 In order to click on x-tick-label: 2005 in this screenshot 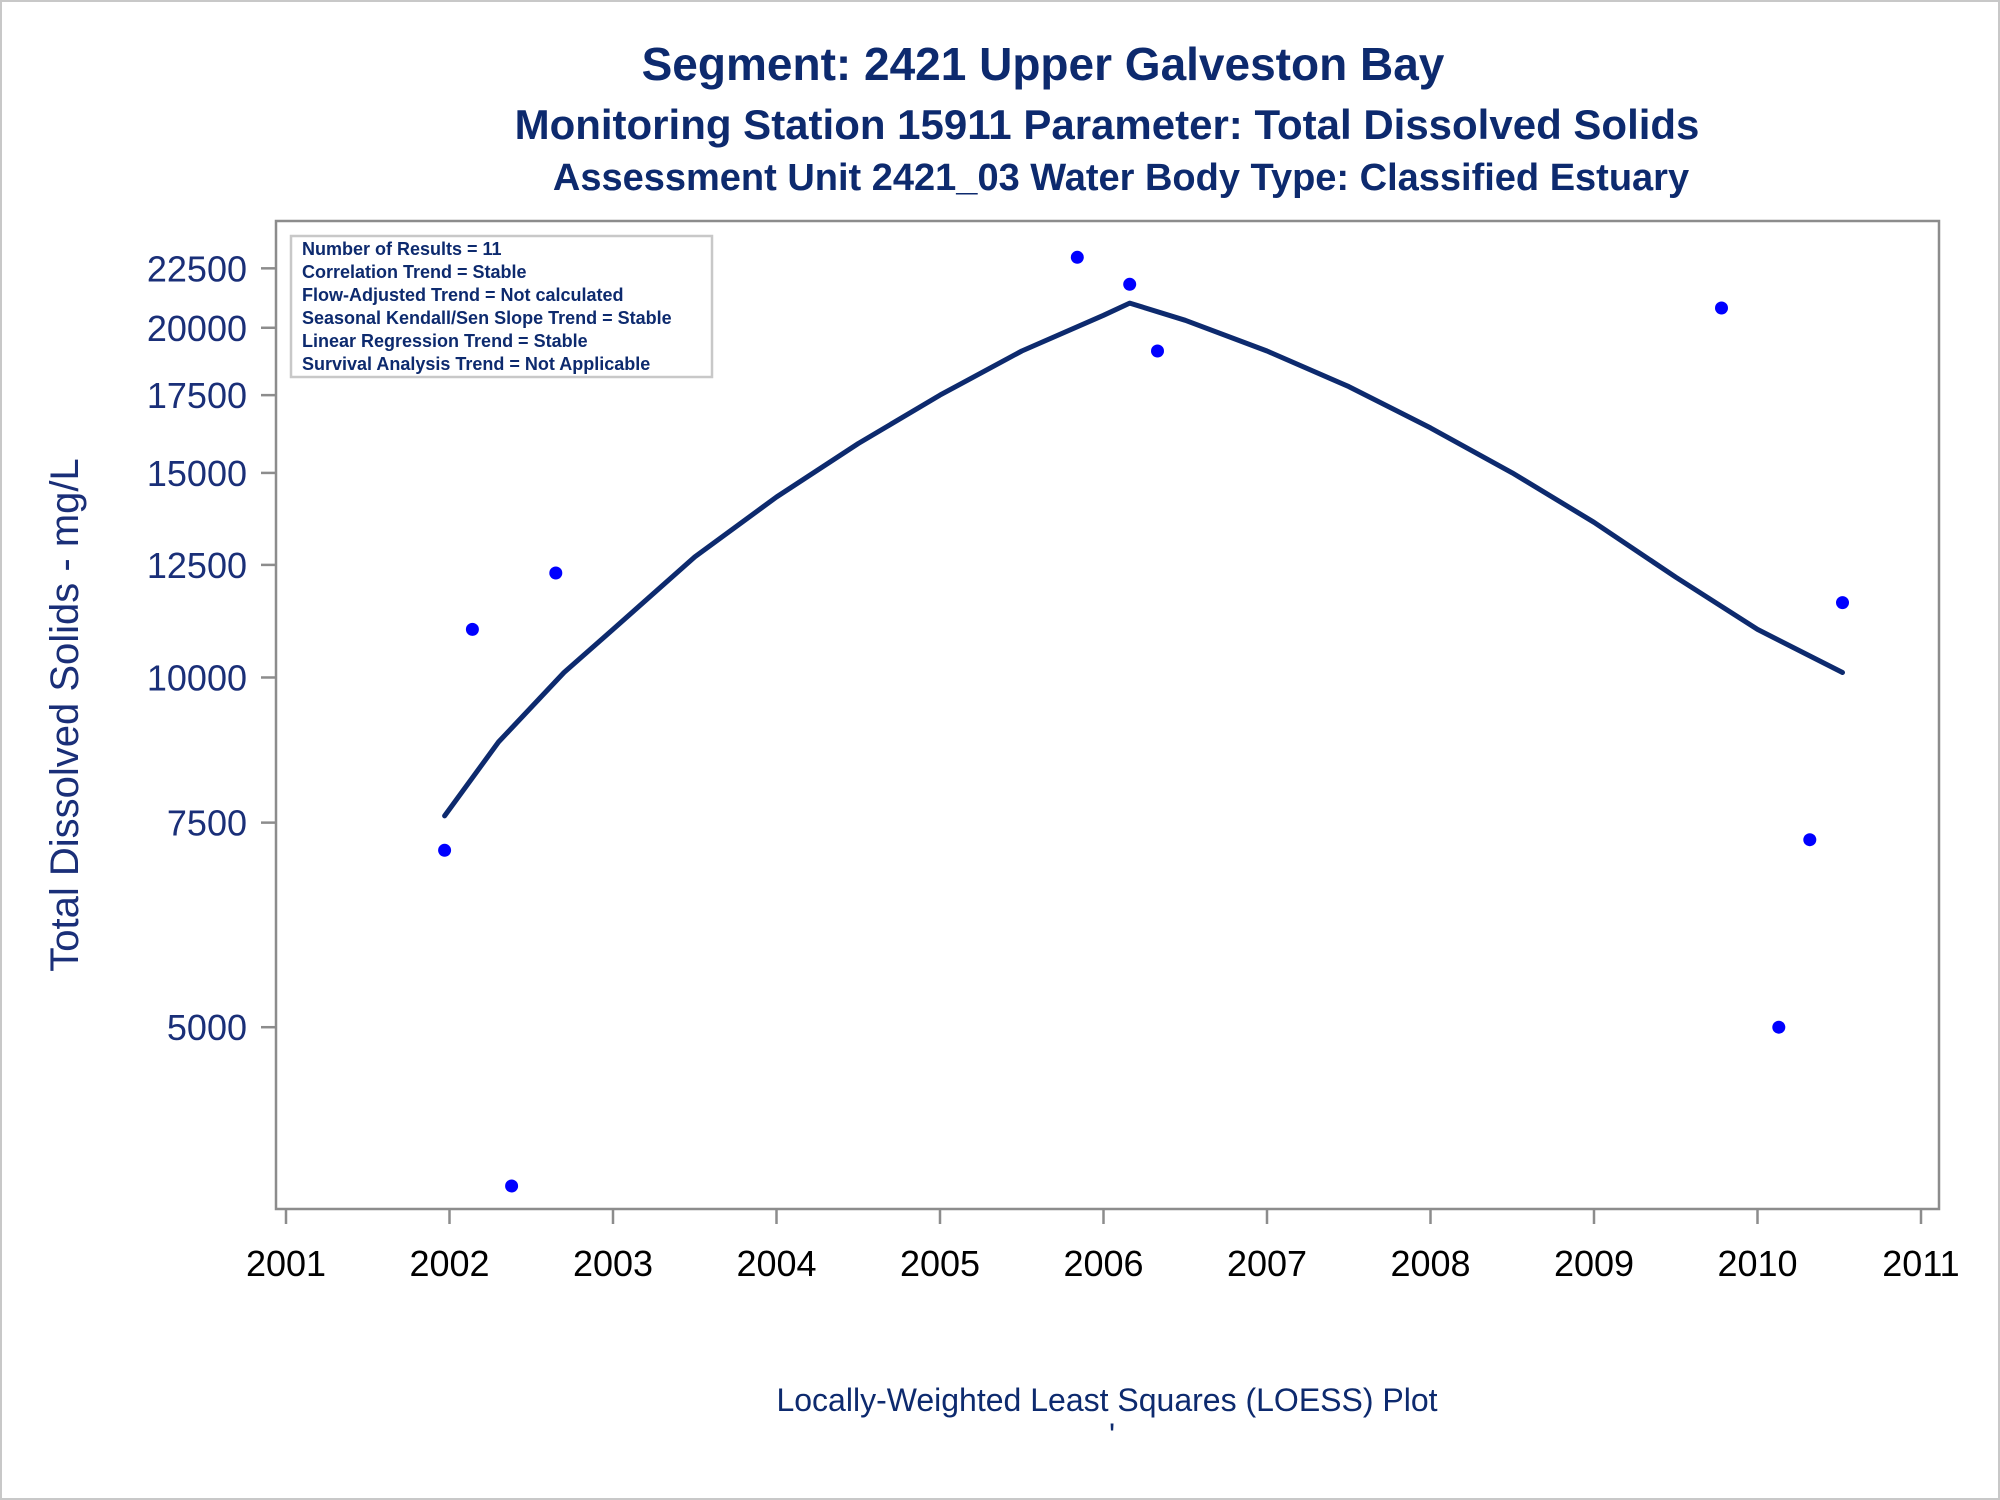, I will do `click(940, 1263)`.